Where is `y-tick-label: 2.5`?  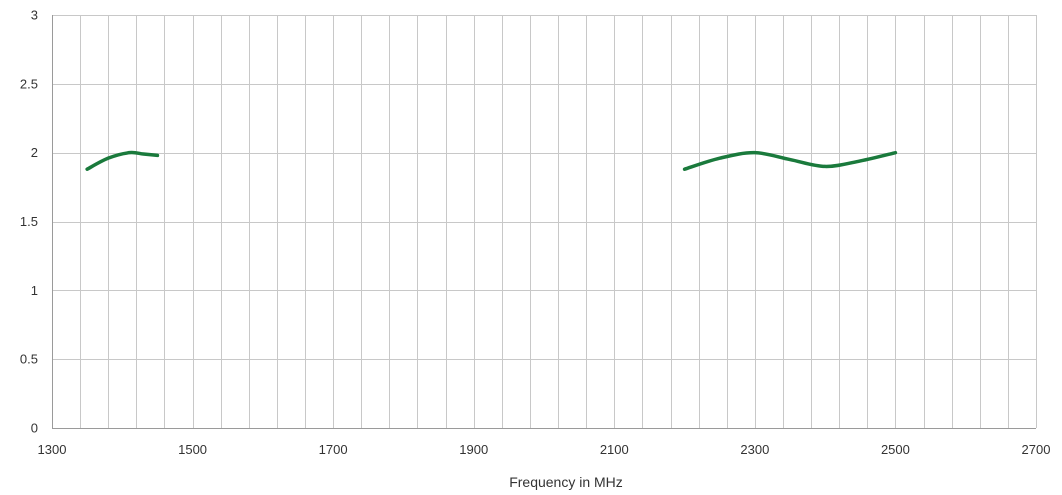
y-tick-label: 2.5 is located at coordinates (29, 83).